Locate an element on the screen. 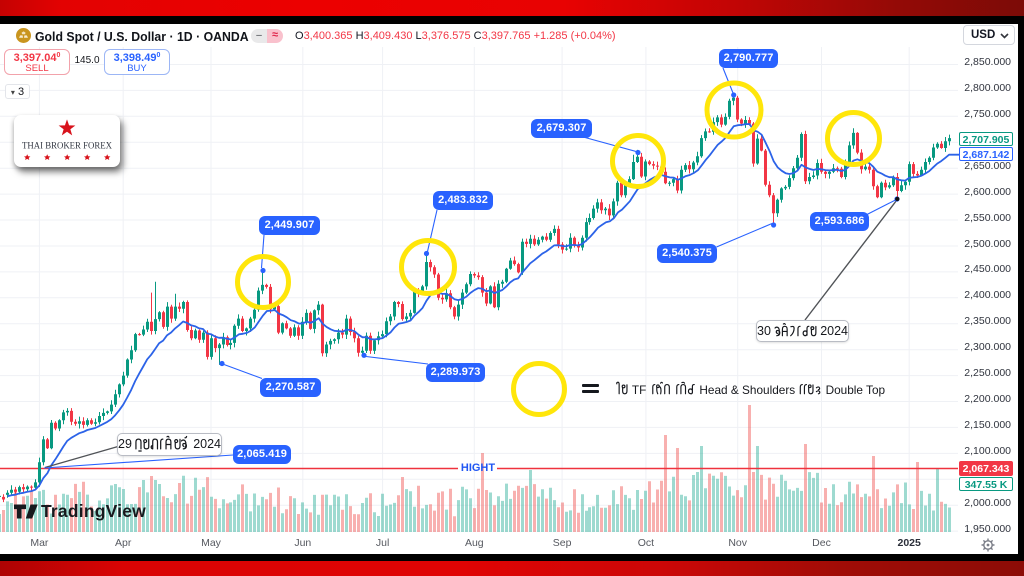  svg-text: THAI BROKER FOREX is located at coordinates (67, 147).